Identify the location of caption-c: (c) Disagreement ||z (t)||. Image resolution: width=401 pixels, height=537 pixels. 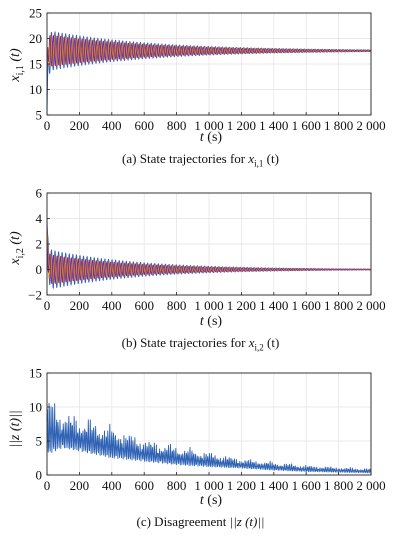
(200, 522).